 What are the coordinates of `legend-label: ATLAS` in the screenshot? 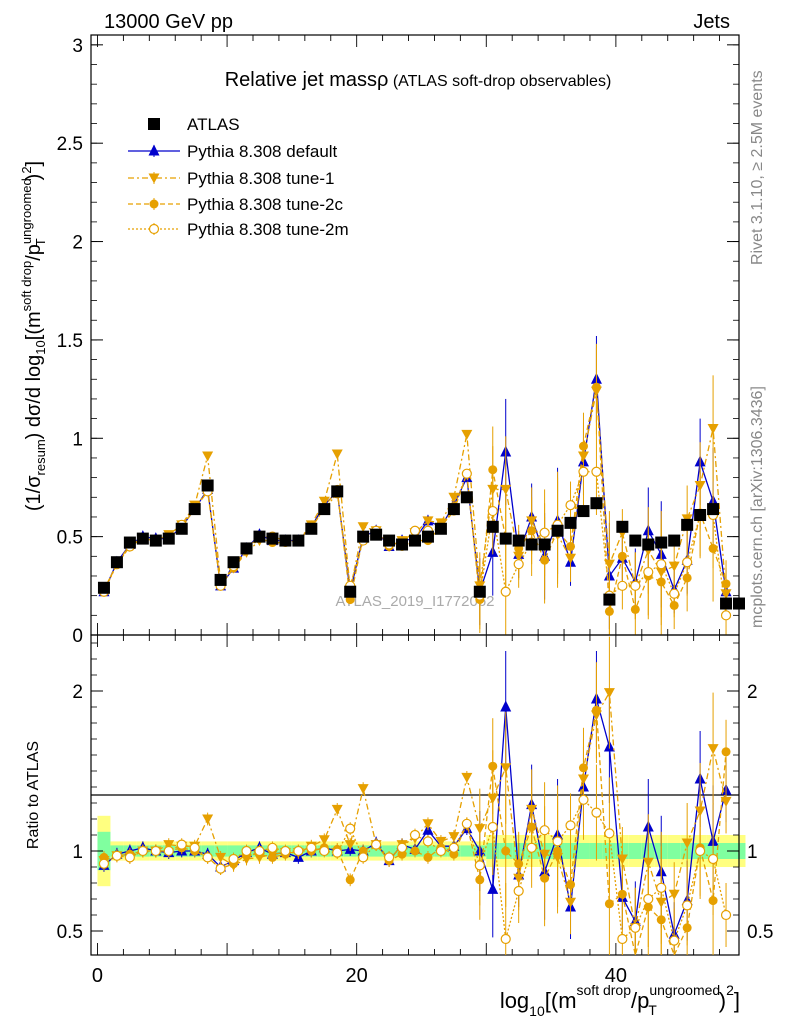 It's located at (213, 124).